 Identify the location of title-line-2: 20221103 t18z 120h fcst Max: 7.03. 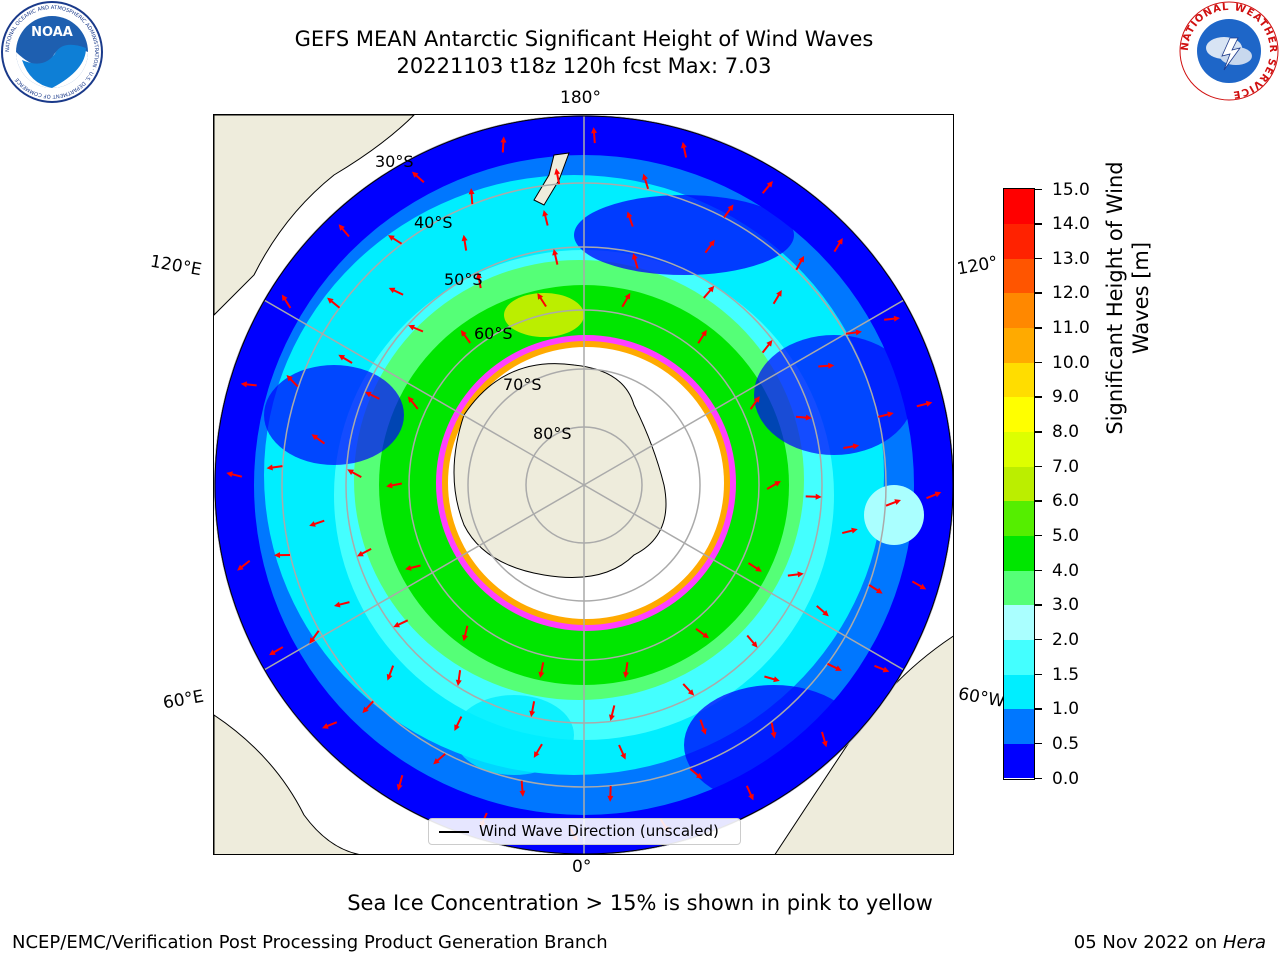
(584, 66).